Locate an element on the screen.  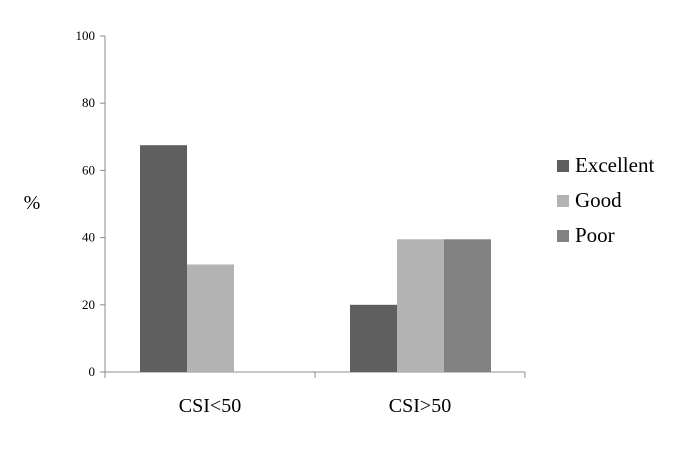
legend-swatch-poor is located at coordinates (563, 236).